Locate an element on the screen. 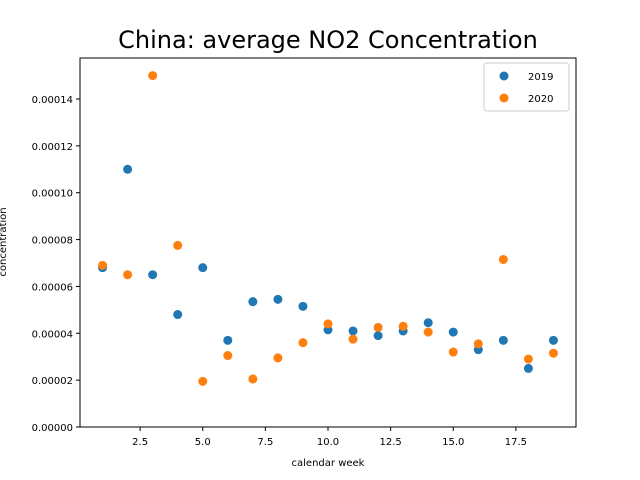  legend-marker-2020 is located at coordinates (504, 98).